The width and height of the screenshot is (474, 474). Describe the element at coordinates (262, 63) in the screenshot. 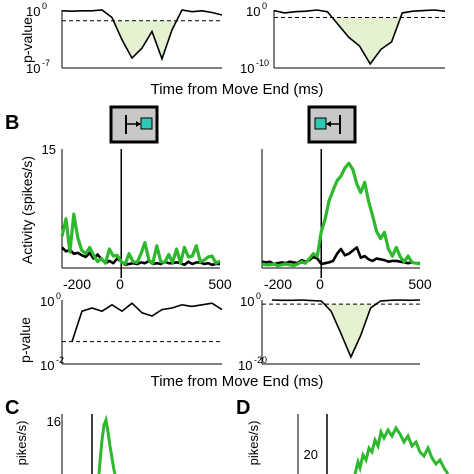

I see `svg-text: -10` at that location.